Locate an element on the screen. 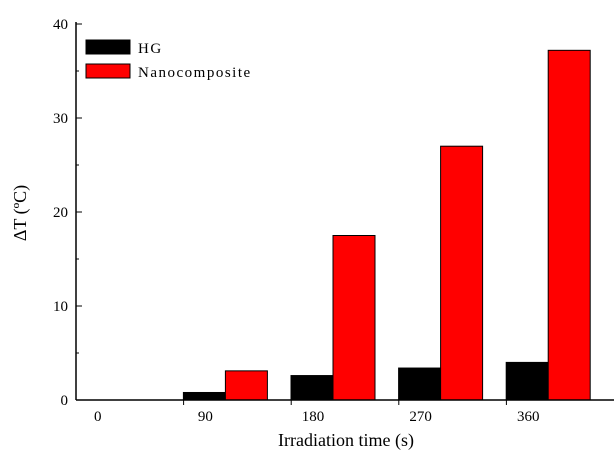 This screenshot has width=614, height=456. x-tick-label: 360 is located at coordinates (528, 417).